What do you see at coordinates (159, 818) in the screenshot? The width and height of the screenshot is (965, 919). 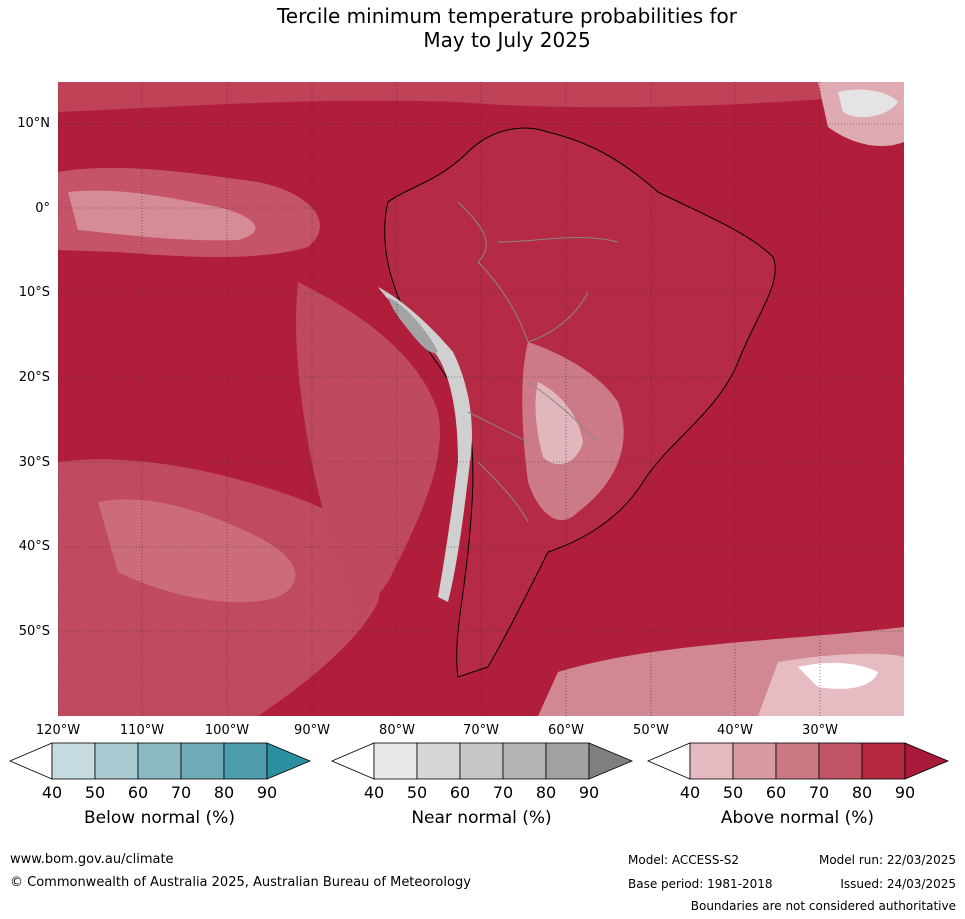 I see `below-normal-label: Below normal (%)` at bounding box center [159, 818].